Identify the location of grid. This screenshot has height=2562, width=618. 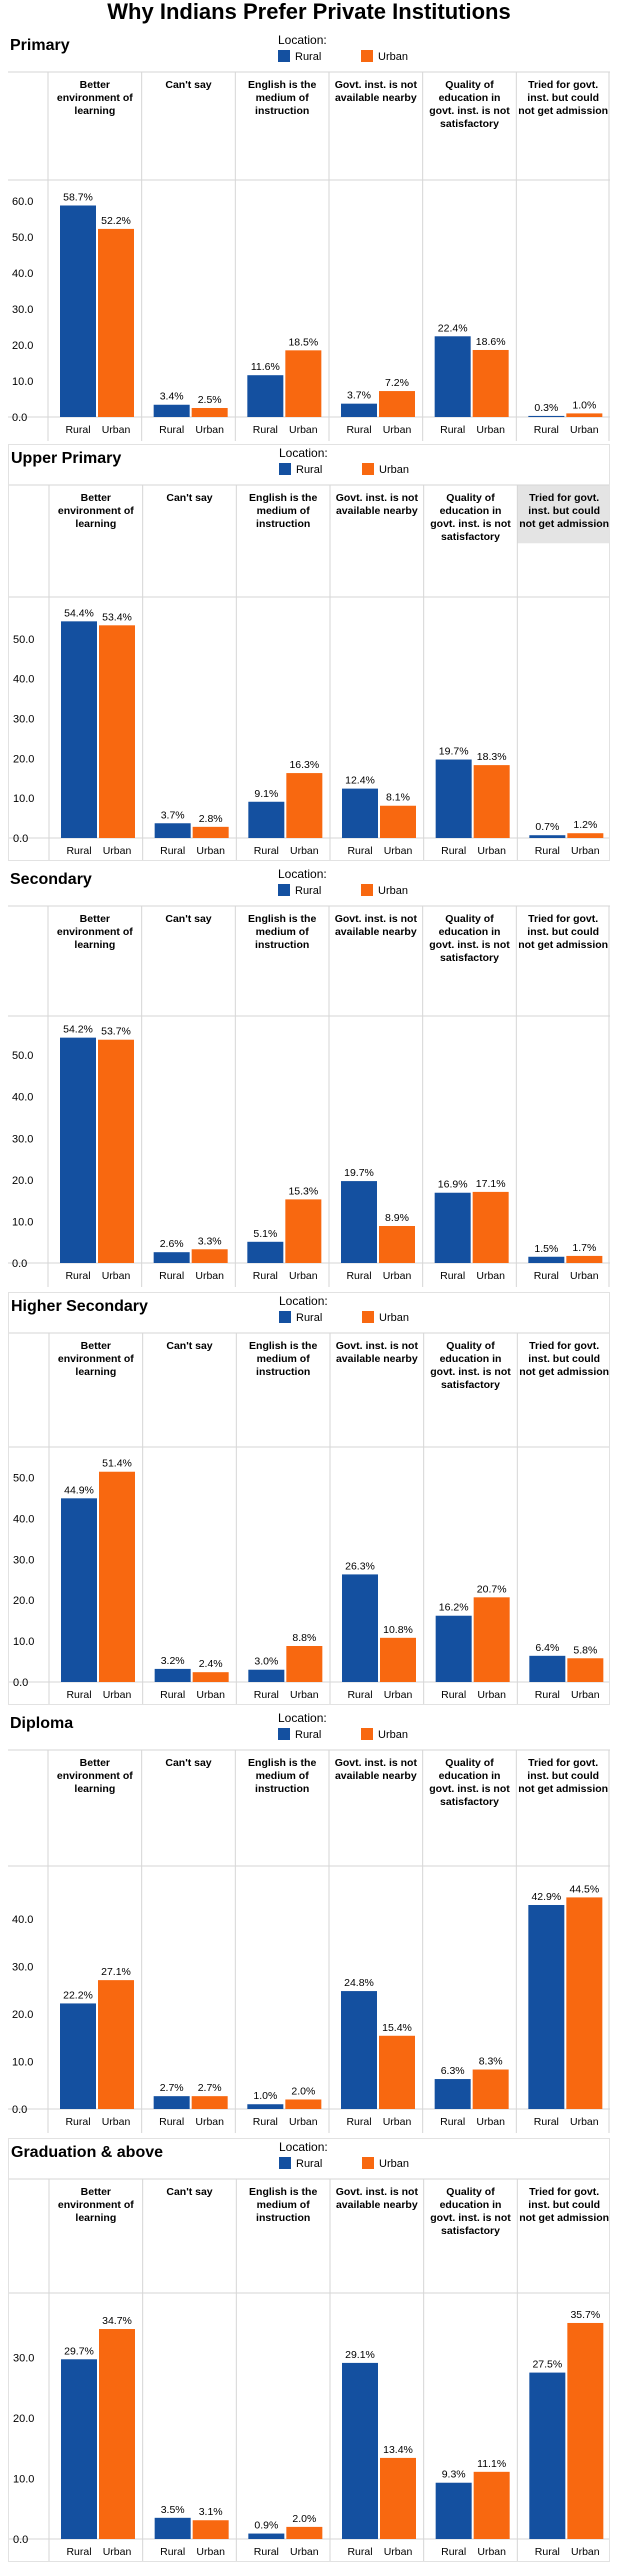
(309, 1096).